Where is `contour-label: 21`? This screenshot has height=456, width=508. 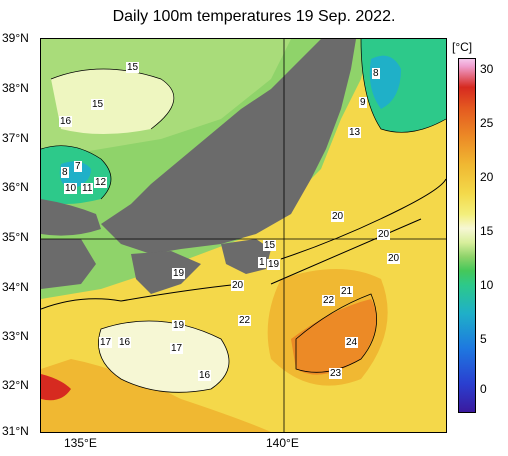 contour-label: 21 is located at coordinates (347, 291).